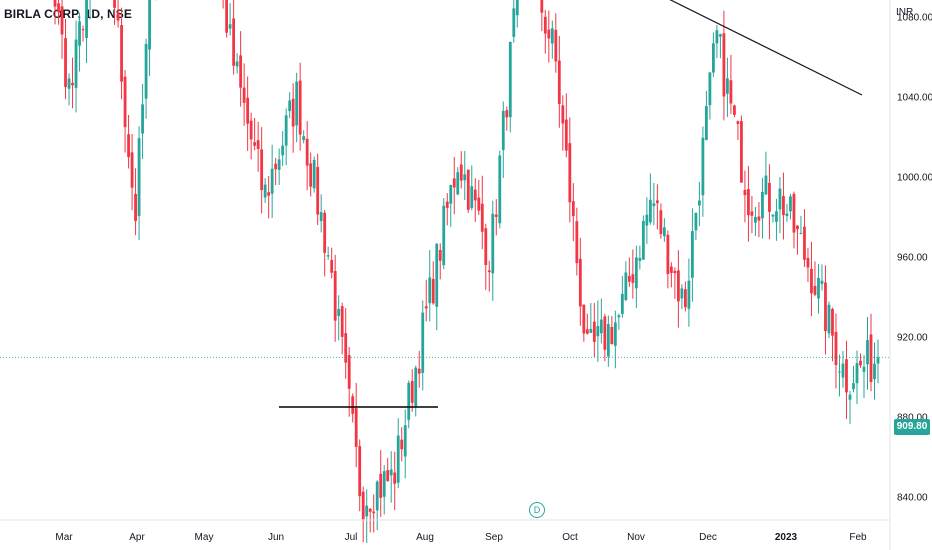 This screenshot has height=550, width=932. I want to click on y-tick-label: 960.00, so click(912, 258).